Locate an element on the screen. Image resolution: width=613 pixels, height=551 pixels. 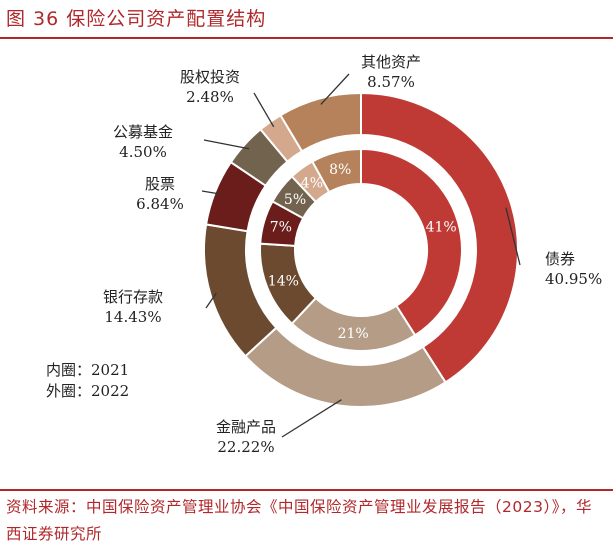
inner-slice-other-assets is located at coordinates (336, 170).